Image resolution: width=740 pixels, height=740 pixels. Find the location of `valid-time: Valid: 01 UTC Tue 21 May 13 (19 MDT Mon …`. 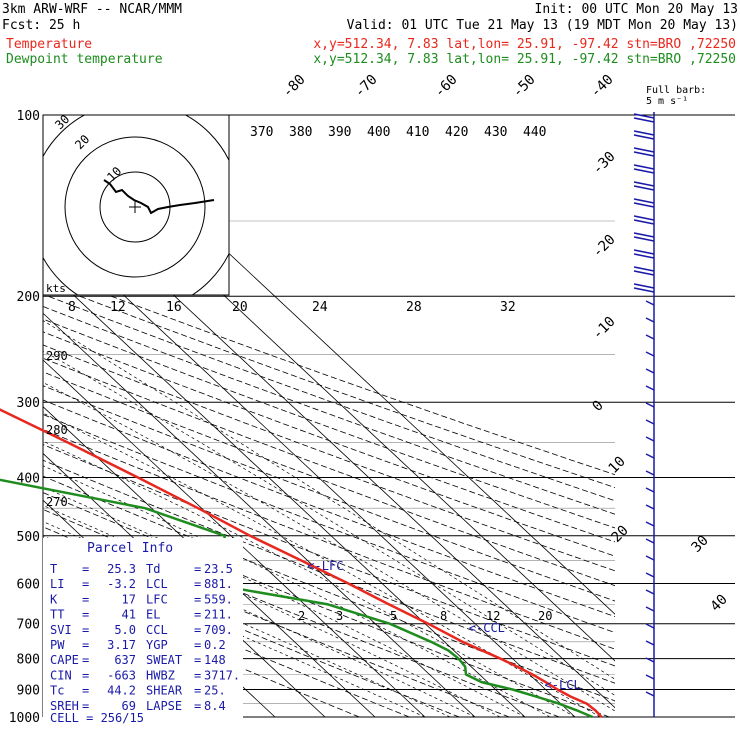

valid-time: Valid: 01 UTC Tue 21 May 13 (19 MDT Mon … is located at coordinates (542, 25).